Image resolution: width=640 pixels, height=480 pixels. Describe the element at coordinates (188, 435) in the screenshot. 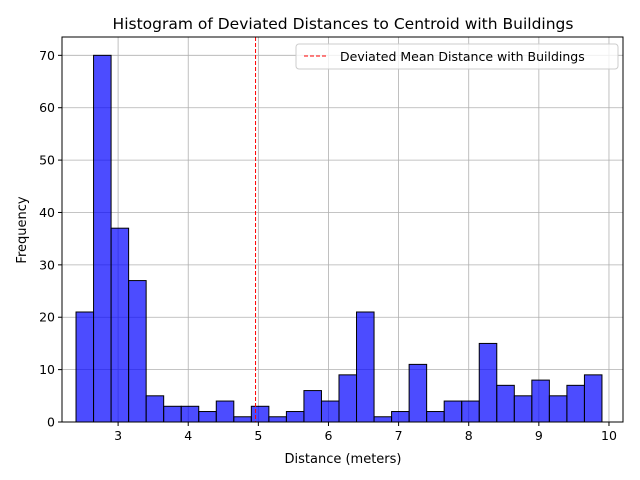

I see `x-tick-label: 4` at that location.